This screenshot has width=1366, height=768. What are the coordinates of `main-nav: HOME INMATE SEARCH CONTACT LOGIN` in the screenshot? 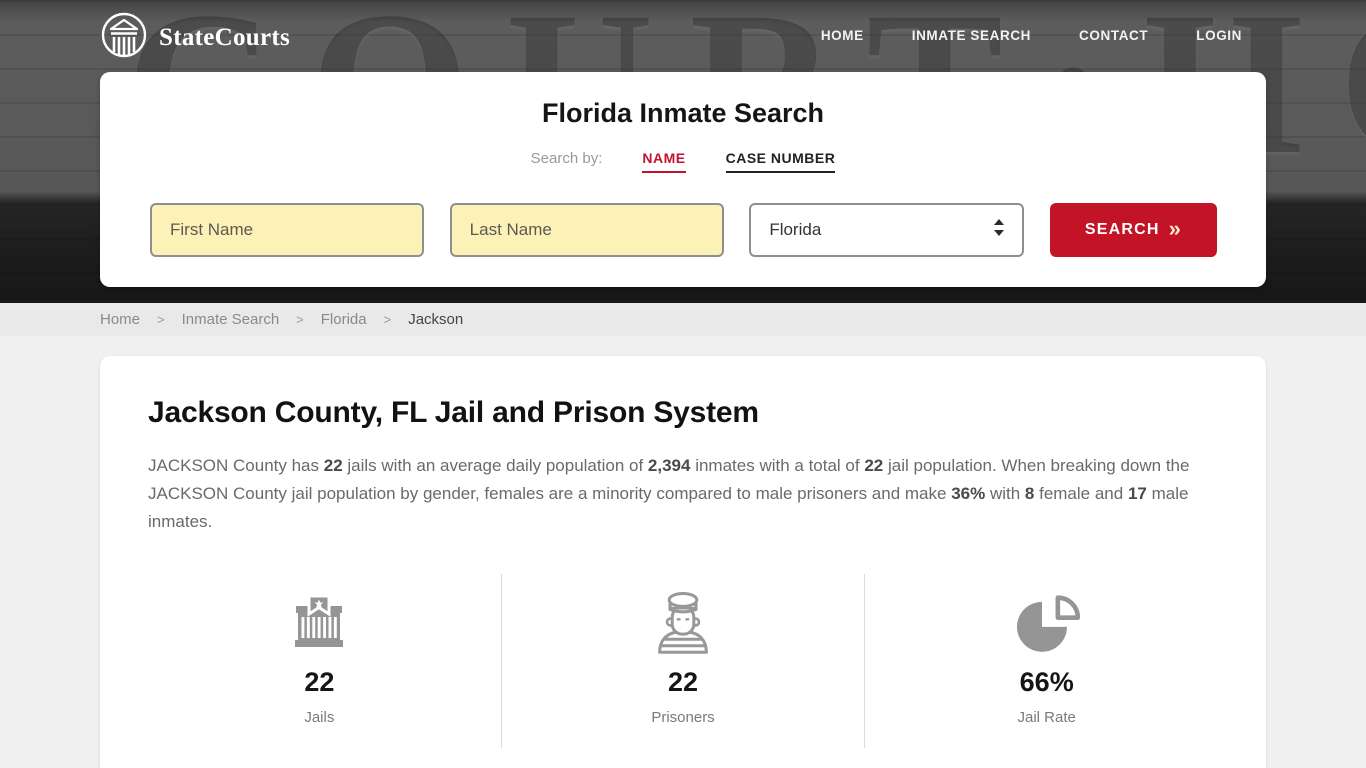 It's located at (1031, 35).